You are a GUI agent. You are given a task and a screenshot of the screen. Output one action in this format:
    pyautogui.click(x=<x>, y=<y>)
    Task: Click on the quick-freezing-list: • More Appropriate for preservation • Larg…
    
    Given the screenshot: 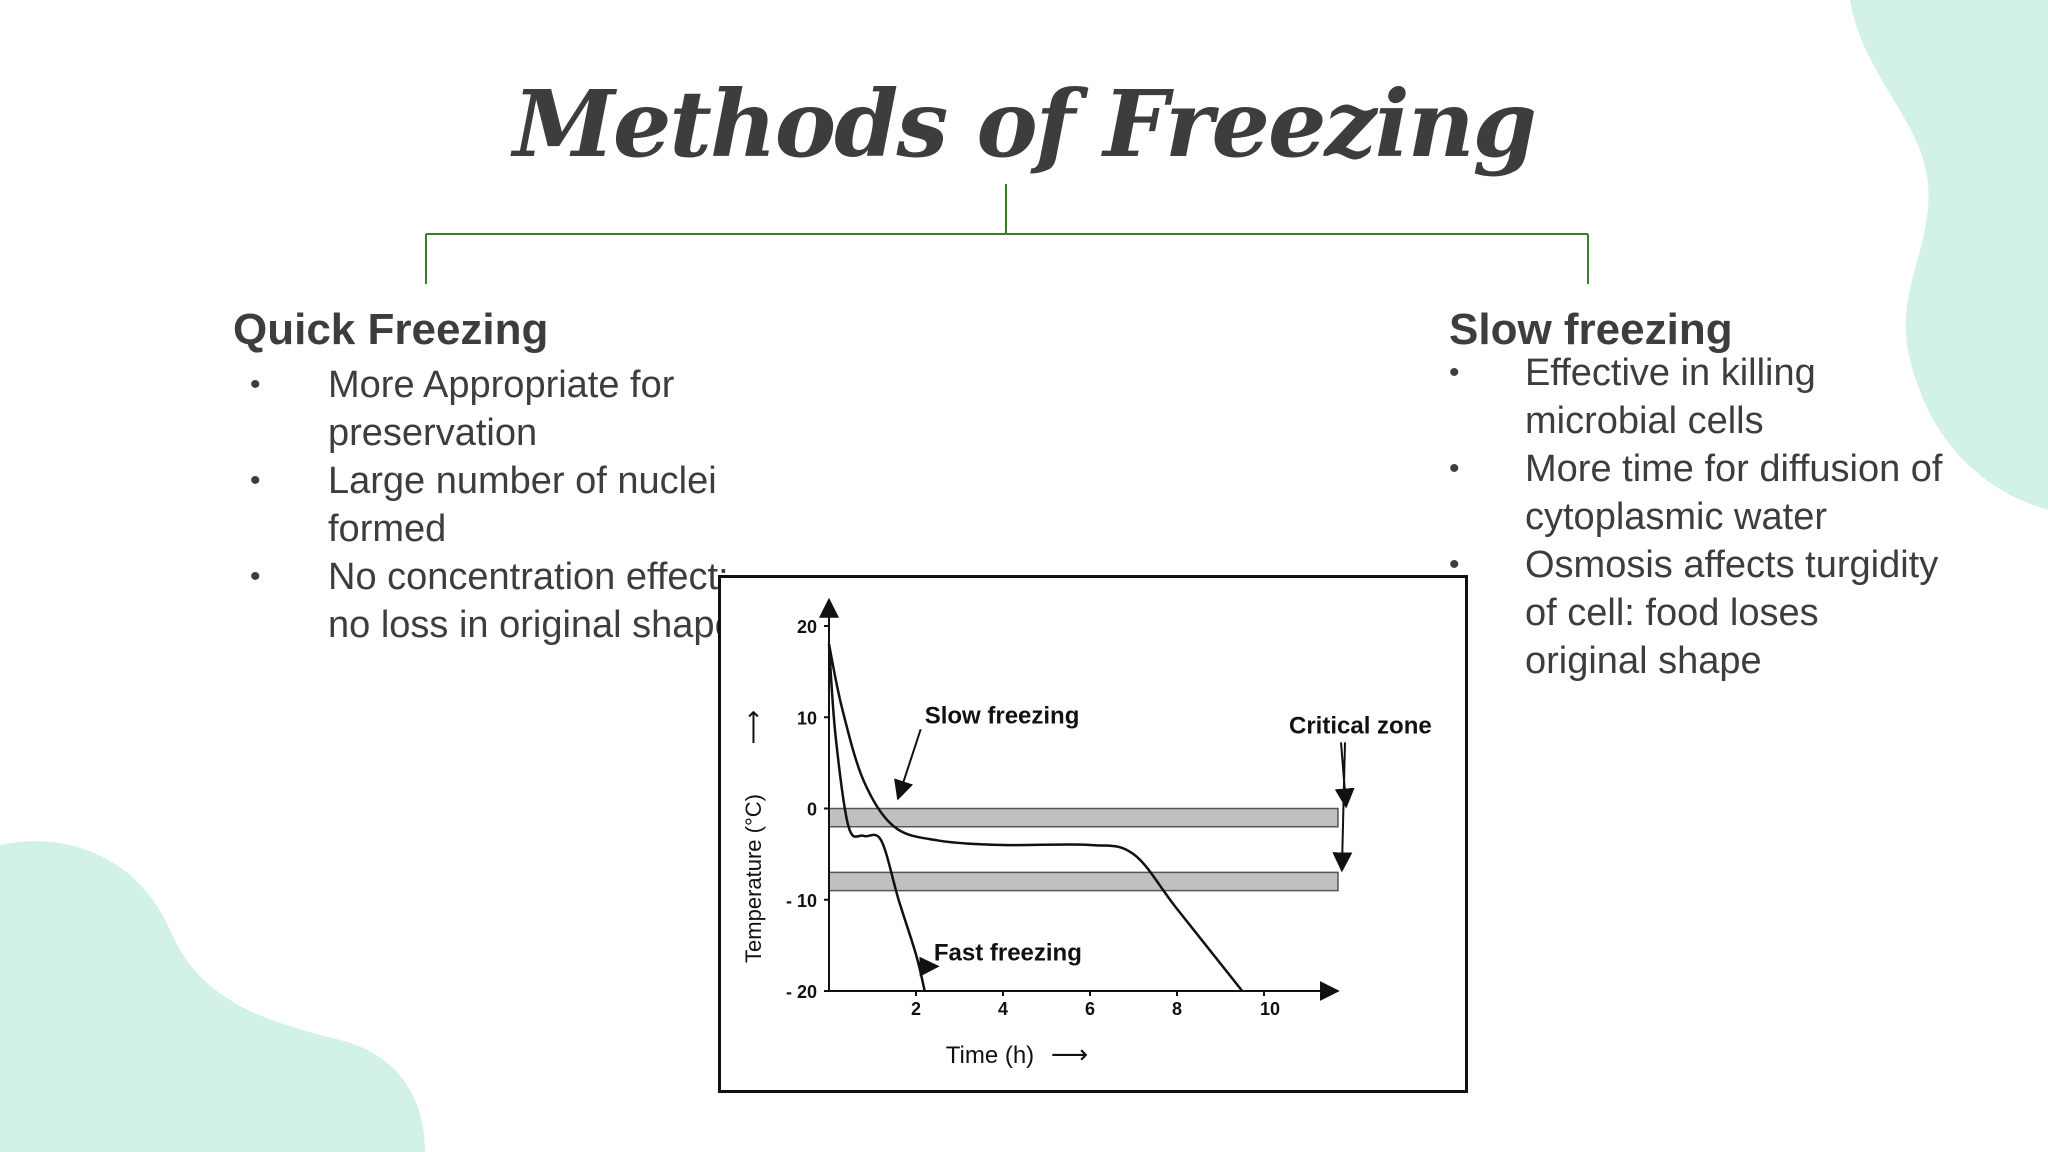 What is the action you would take?
    pyautogui.click(x=504, y=505)
    